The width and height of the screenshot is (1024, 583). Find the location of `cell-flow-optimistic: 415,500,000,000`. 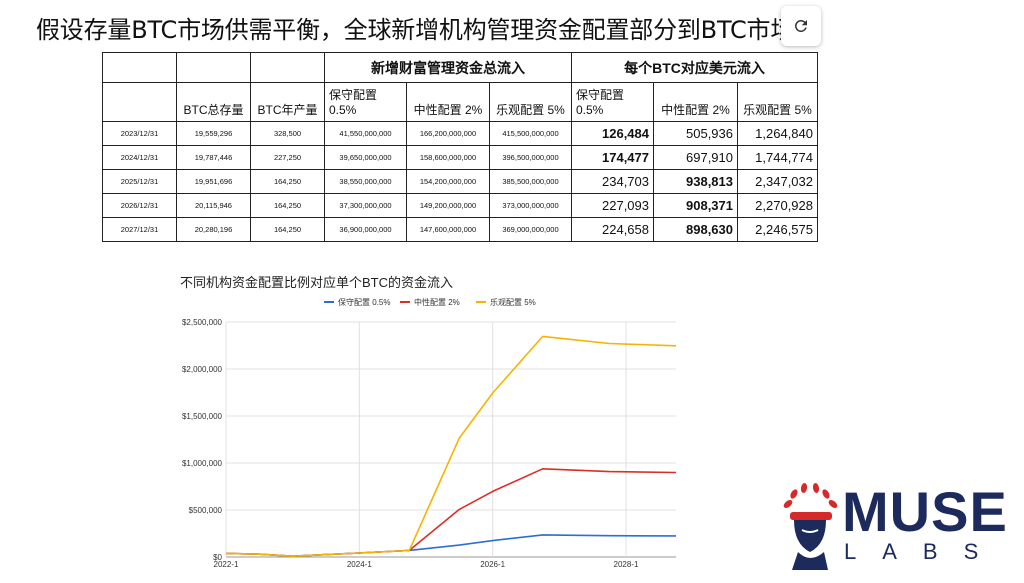

cell-flow-optimistic: 415,500,000,000 is located at coordinates (530, 133).